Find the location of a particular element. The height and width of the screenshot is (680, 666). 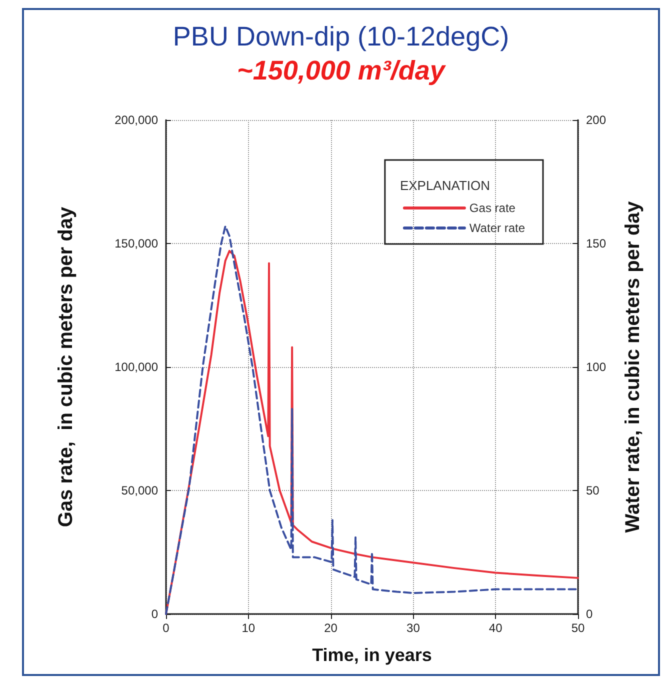

y-tick-label: 50,000 is located at coordinates (139, 491).